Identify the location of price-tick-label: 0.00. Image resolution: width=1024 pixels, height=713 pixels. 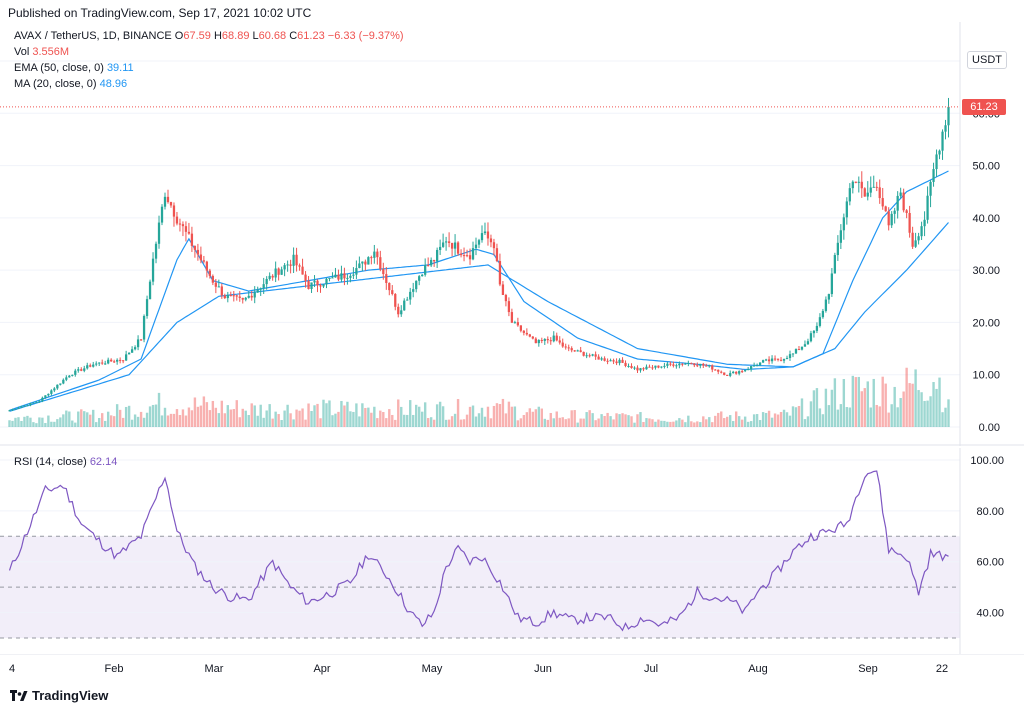
(989, 428).